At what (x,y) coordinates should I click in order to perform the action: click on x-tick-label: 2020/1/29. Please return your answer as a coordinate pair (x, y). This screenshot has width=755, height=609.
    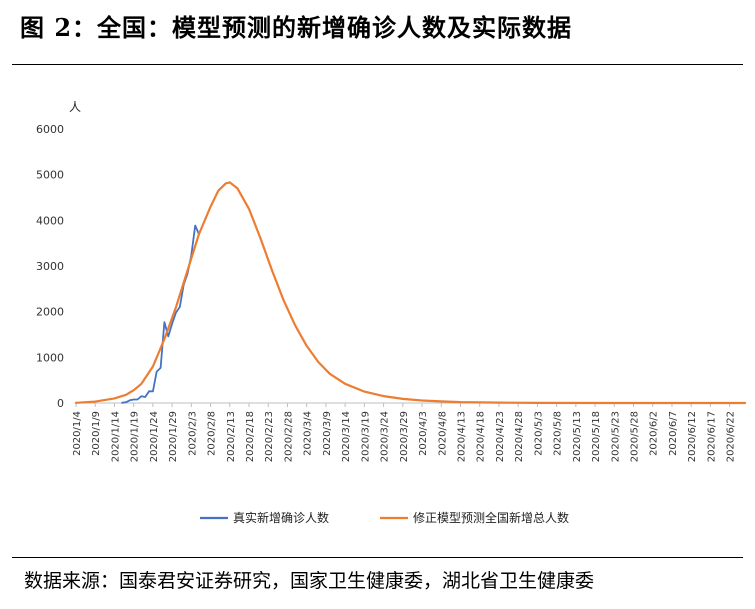
    Looking at the image, I should click on (173, 436).